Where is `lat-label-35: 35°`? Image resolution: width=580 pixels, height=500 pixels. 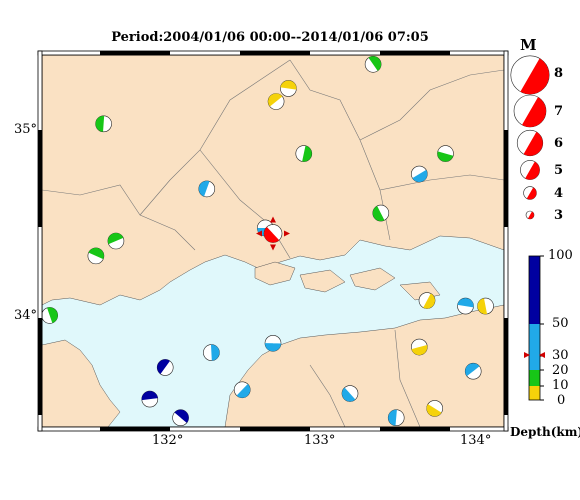 lat-label-35: 35° is located at coordinates (26, 129).